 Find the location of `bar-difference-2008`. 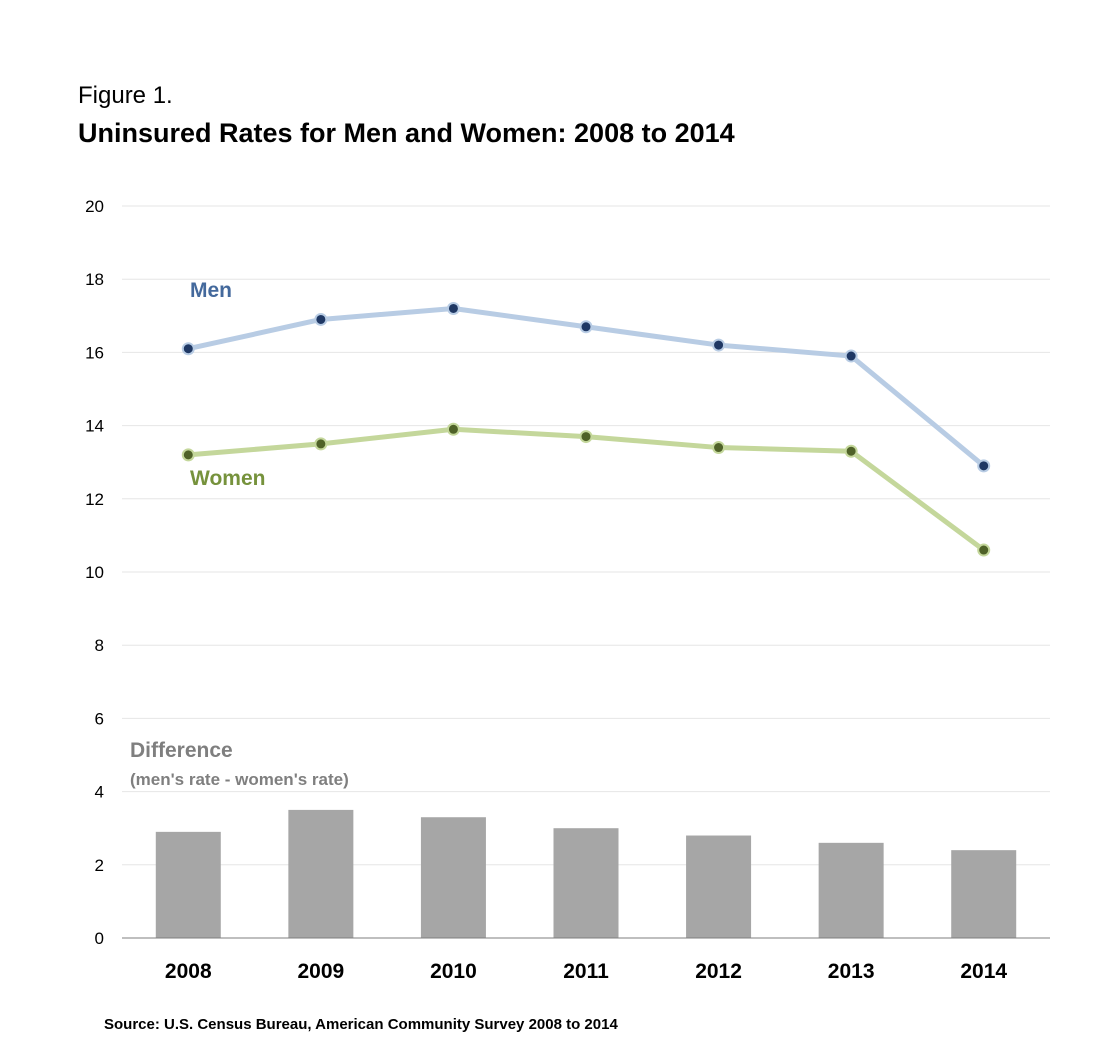

bar-difference-2008 is located at coordinates (188, 884).